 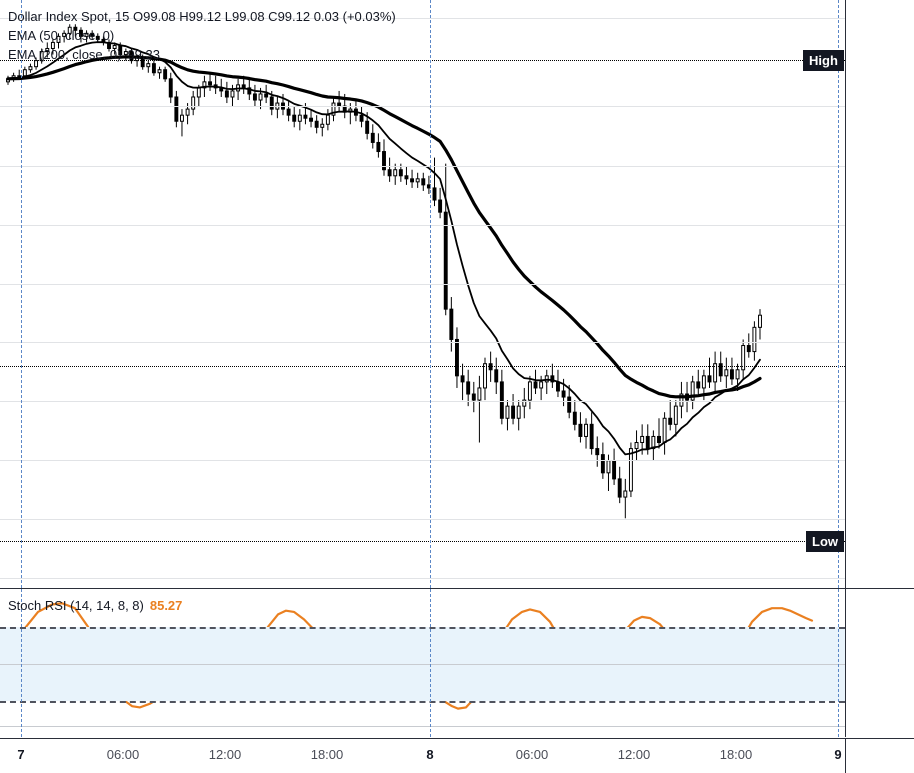 I want to click on legend-ema50: EMA (50, close, 0), so click(x=61, y=35).